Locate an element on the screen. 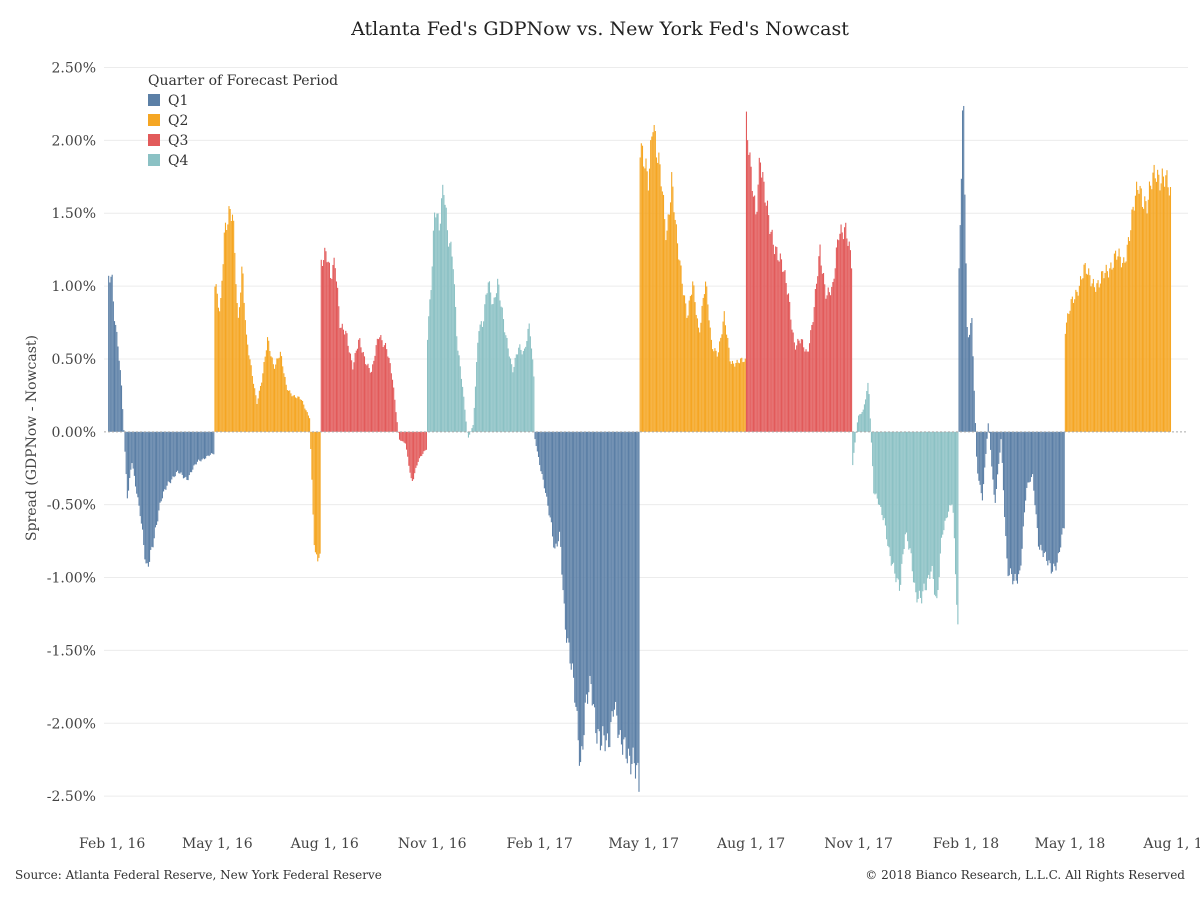 This screenshot has width=1200, height=900. y-tick-label: -1.00% is located at coordinates (71, 579).